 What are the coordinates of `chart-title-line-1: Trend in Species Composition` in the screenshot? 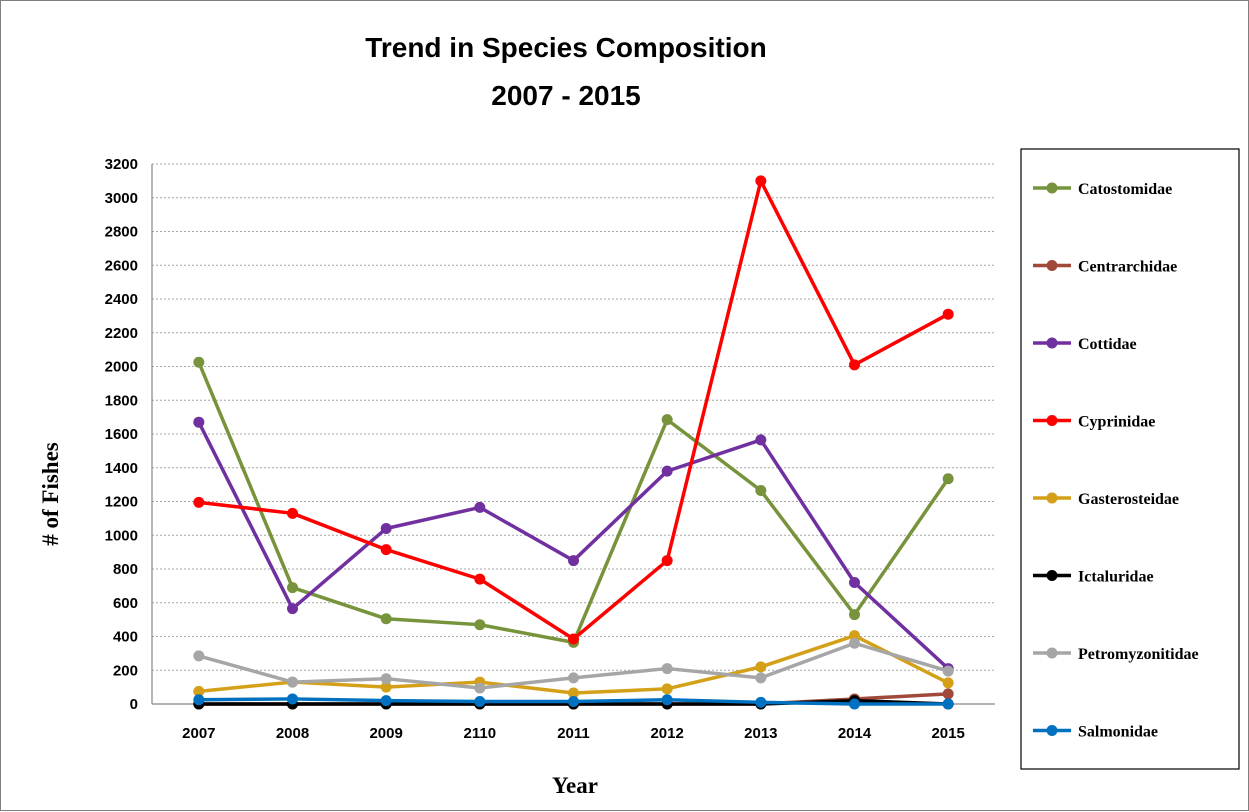 It's located at (565, 47).